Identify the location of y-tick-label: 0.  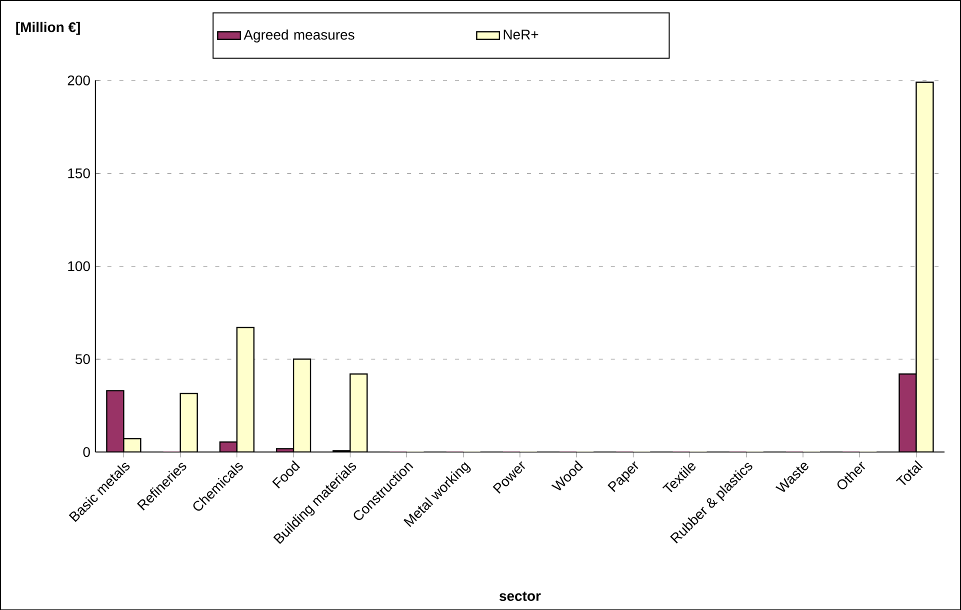
(86, 451).